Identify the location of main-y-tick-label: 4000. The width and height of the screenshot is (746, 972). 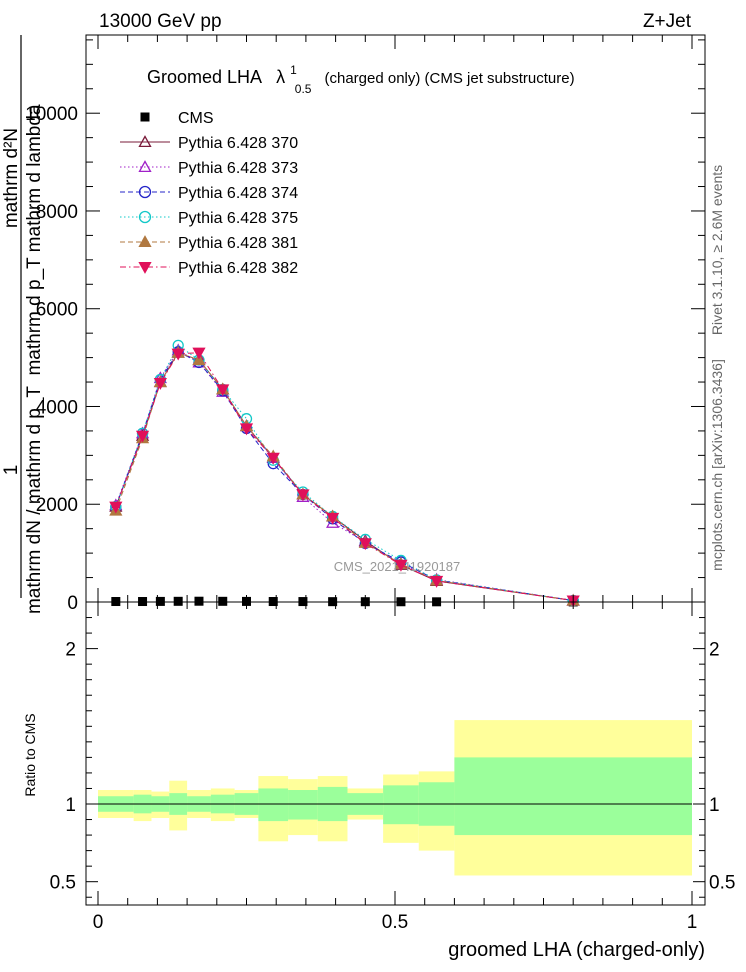
(57, 407).